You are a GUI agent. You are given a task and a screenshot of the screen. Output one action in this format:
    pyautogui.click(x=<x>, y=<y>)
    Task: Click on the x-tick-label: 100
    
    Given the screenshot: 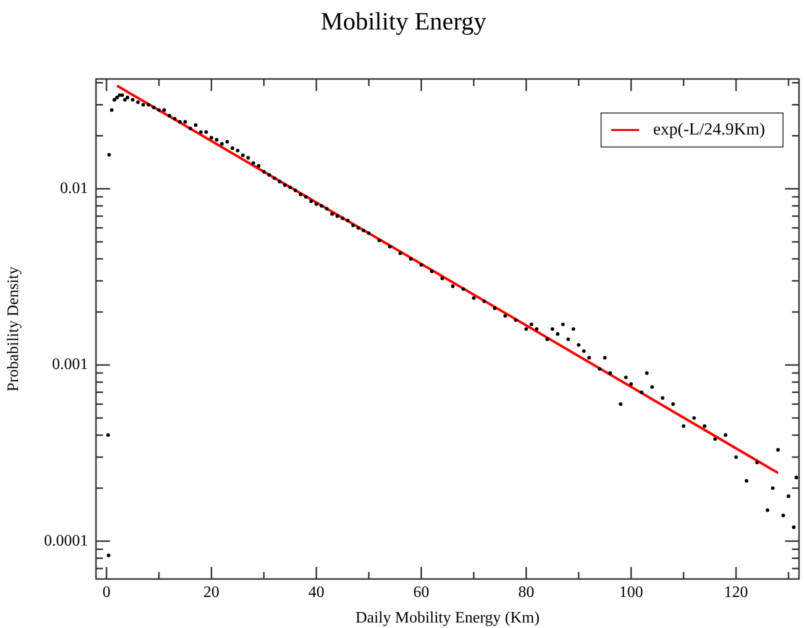 What is the action you would take?
    pyautogui.click(x=631, y=592)
    